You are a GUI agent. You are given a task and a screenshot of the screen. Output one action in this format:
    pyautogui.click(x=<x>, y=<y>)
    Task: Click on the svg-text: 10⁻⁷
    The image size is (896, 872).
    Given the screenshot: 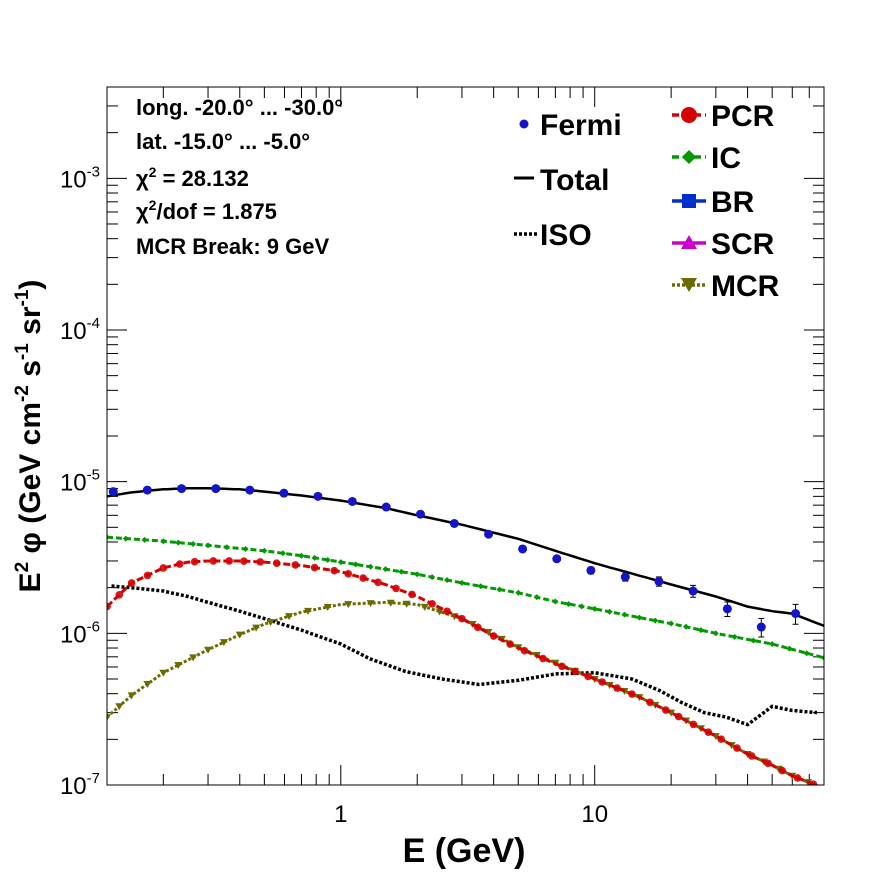 What is the action you would take?
    pyautogui.click(x=80, y=785)
    